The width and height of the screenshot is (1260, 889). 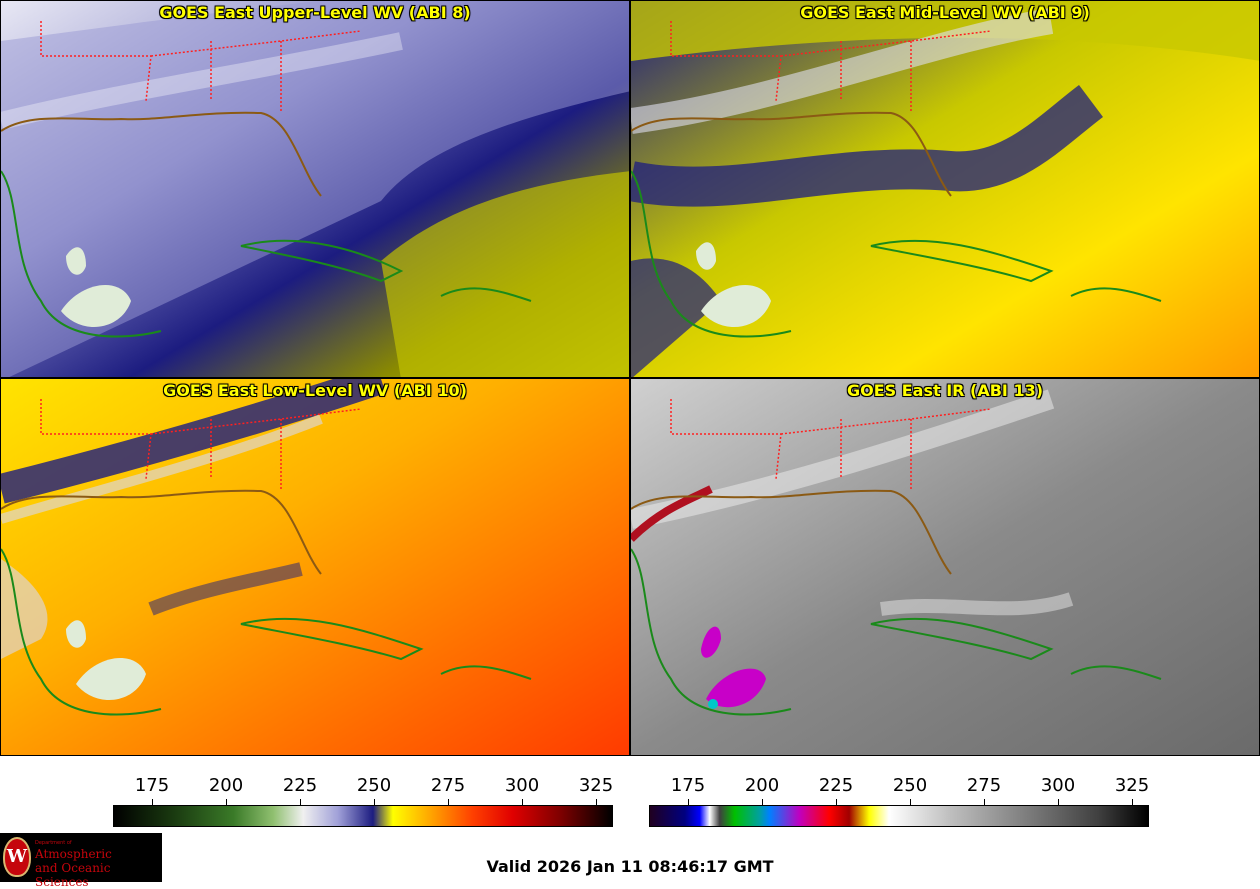 I want to click on ir-colorbar, so click(x=899, y=816).